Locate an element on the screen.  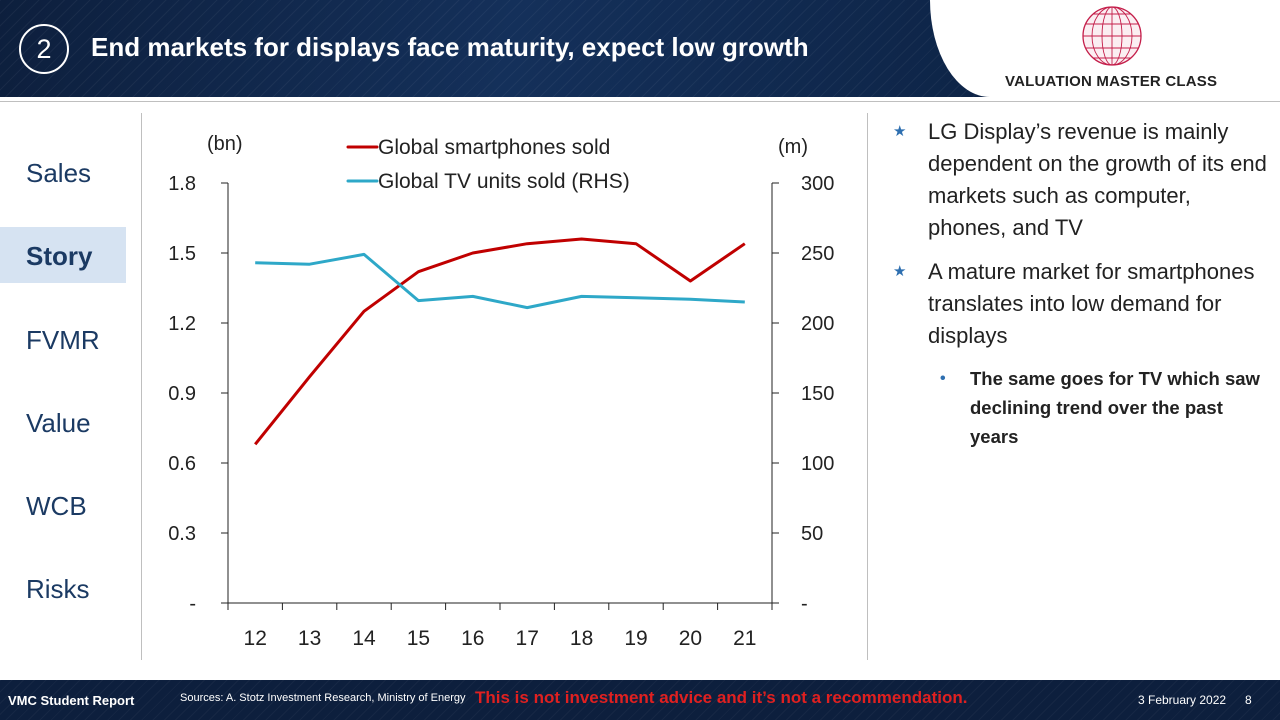
right-unit-label: (m) is located at coordinates (793, 147).